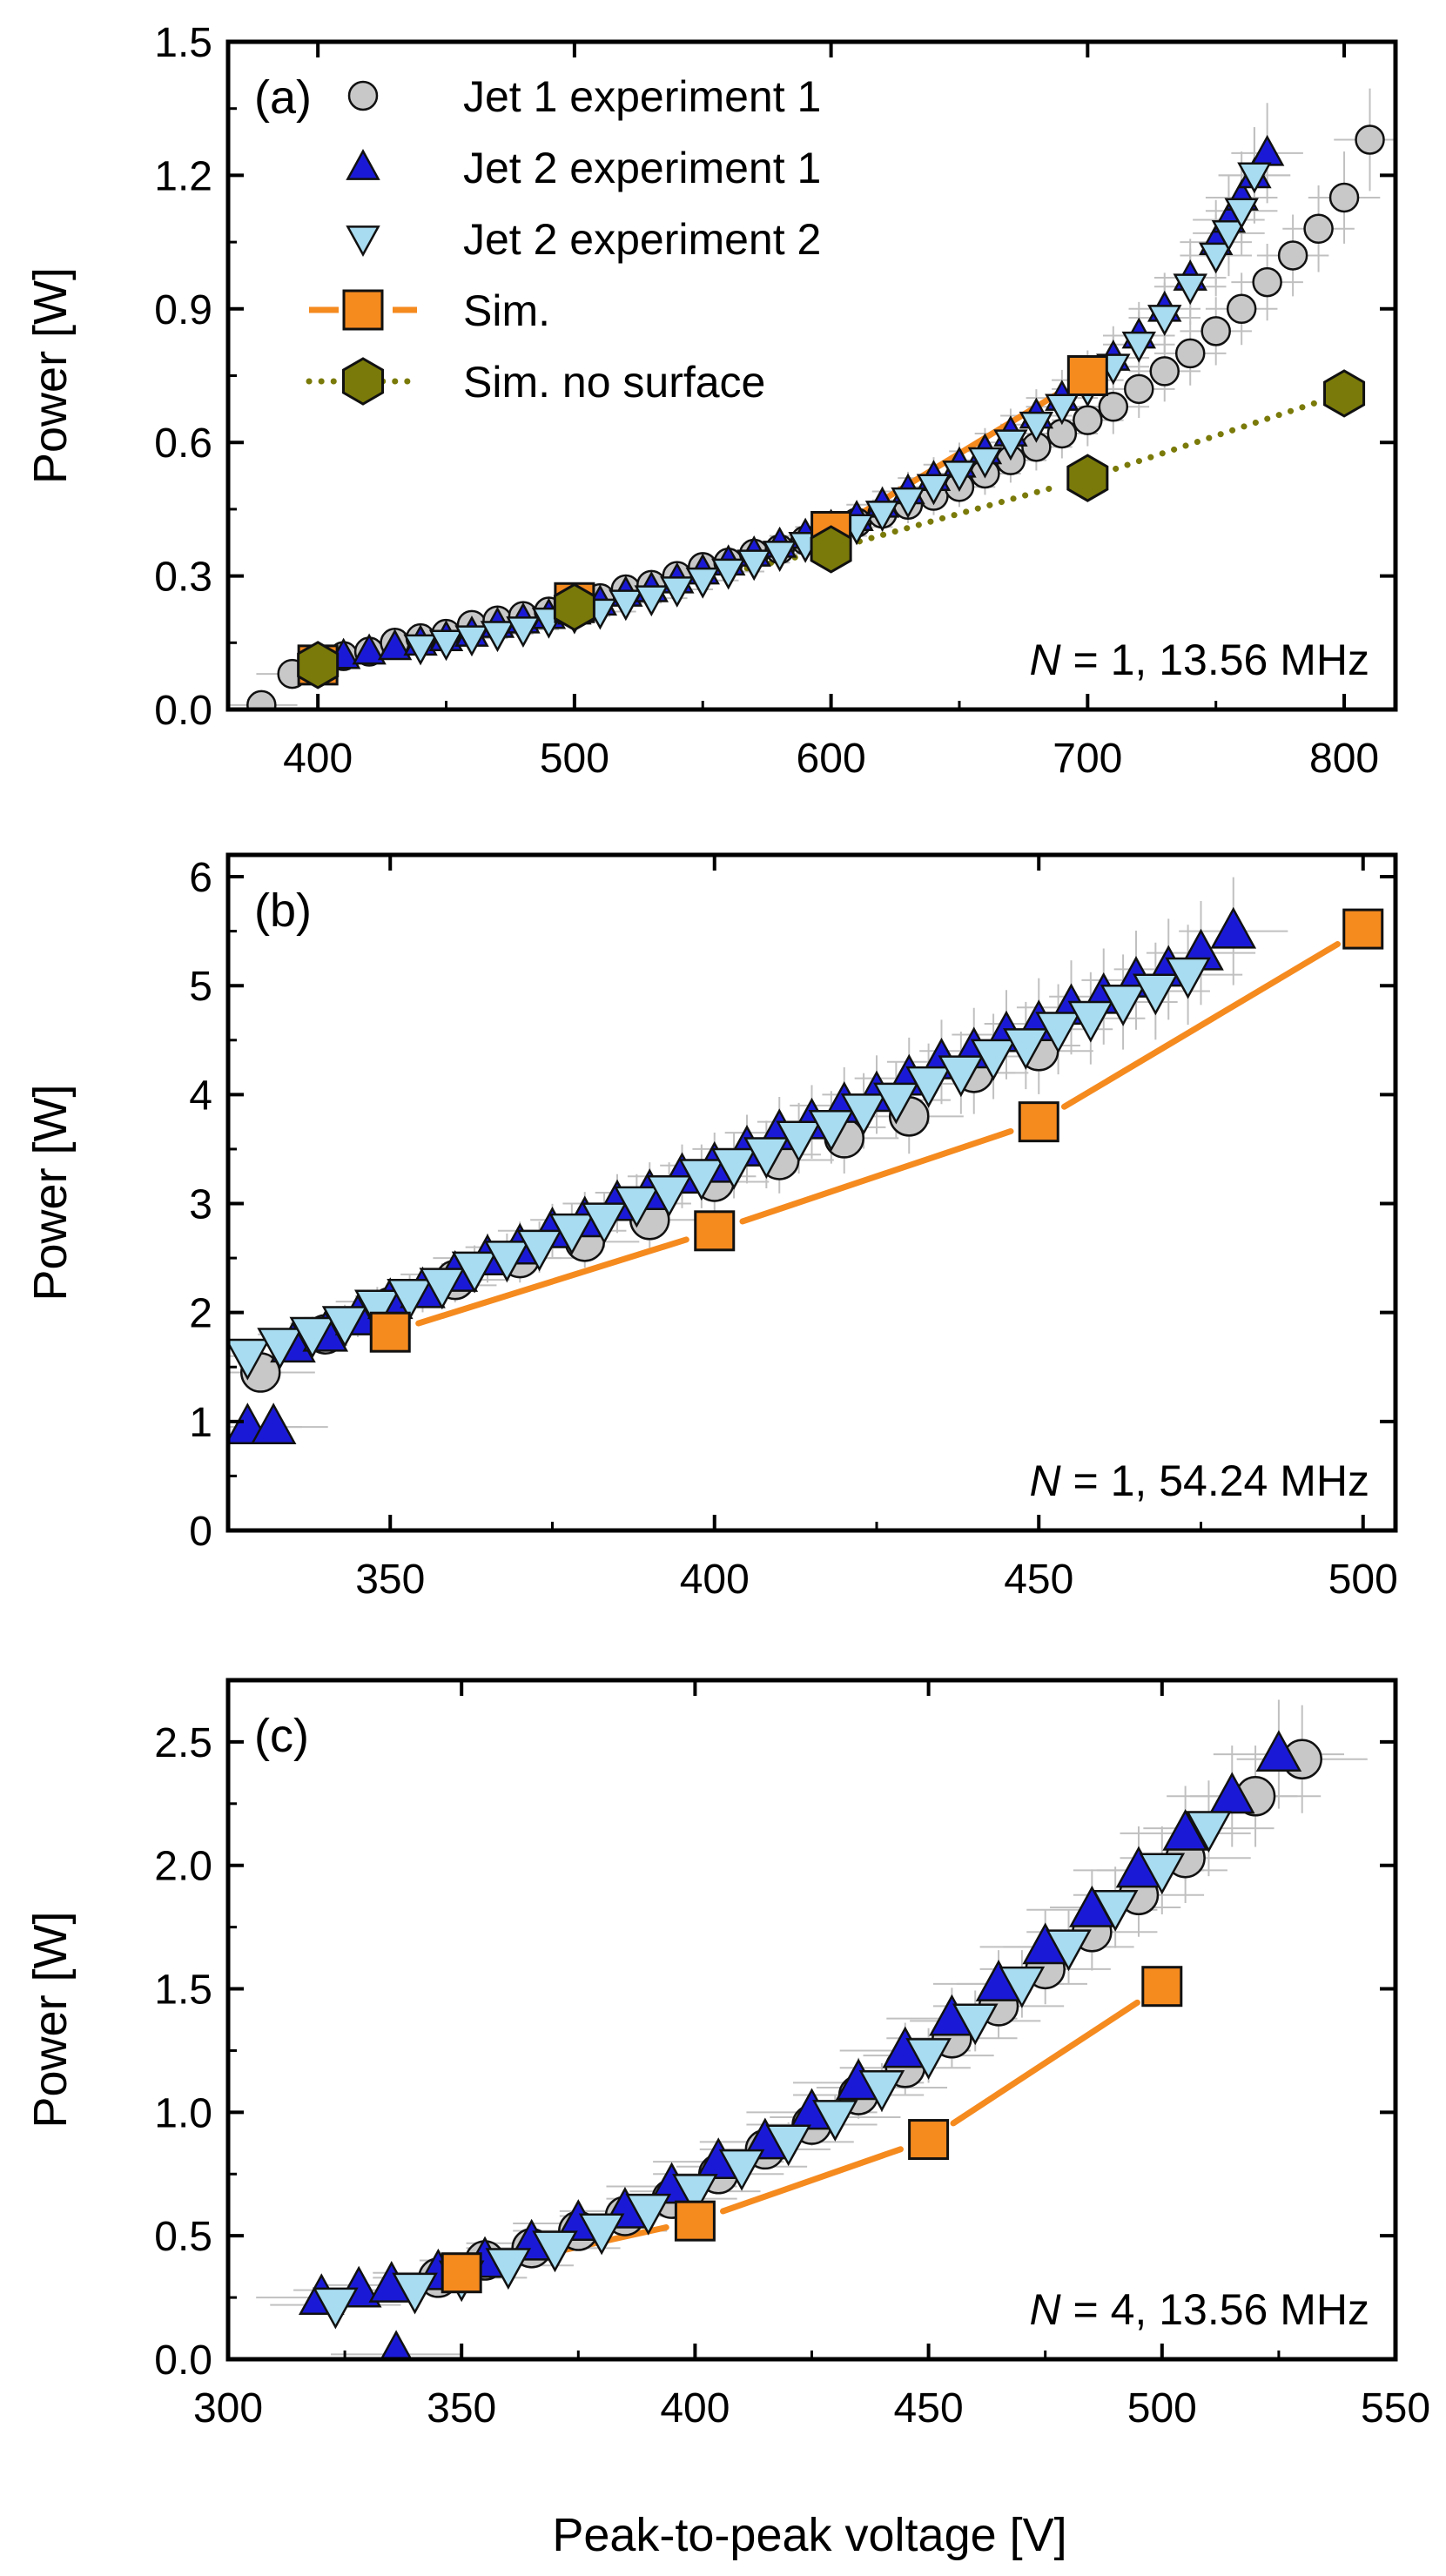 The height and width of the screenshot is (2576, 1446). What do you see at coordinates (183, 1867) in the screenshot?
I see `y-tick-label: 2.0` at bounding box center [183, 1867].